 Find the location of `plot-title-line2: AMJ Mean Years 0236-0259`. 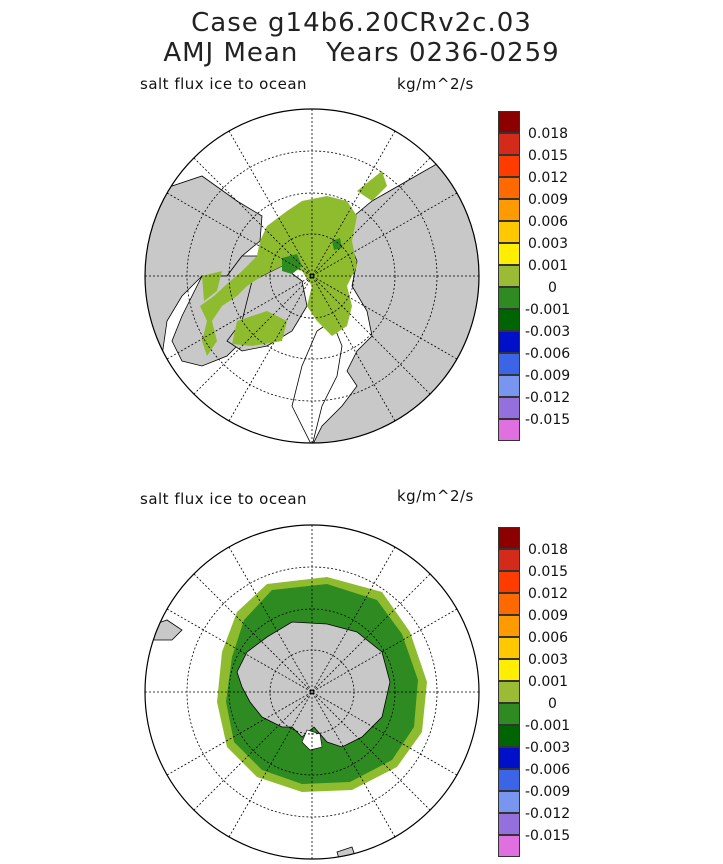

plot-title-line2: AMJ Mean Years 0236-0259 is located at coordinates (361, 53).